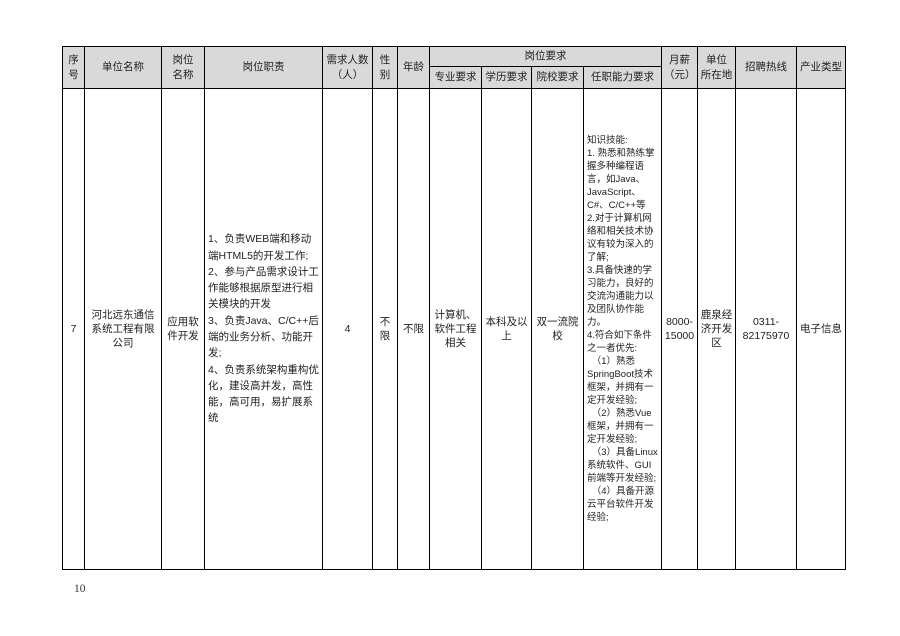 The height and width of the screenshot is (636, 900). Describe the element at coordinates (821, 329) in the screenshot. I see `cell-industry: 电子信息` at that location.